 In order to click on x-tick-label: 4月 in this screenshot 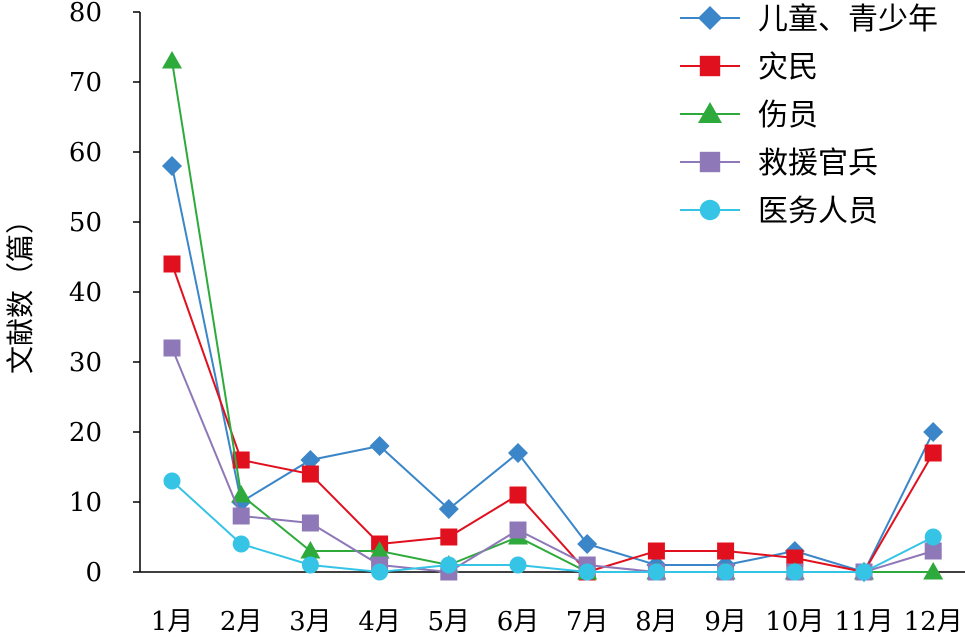, I will do `click(379, 622)`.